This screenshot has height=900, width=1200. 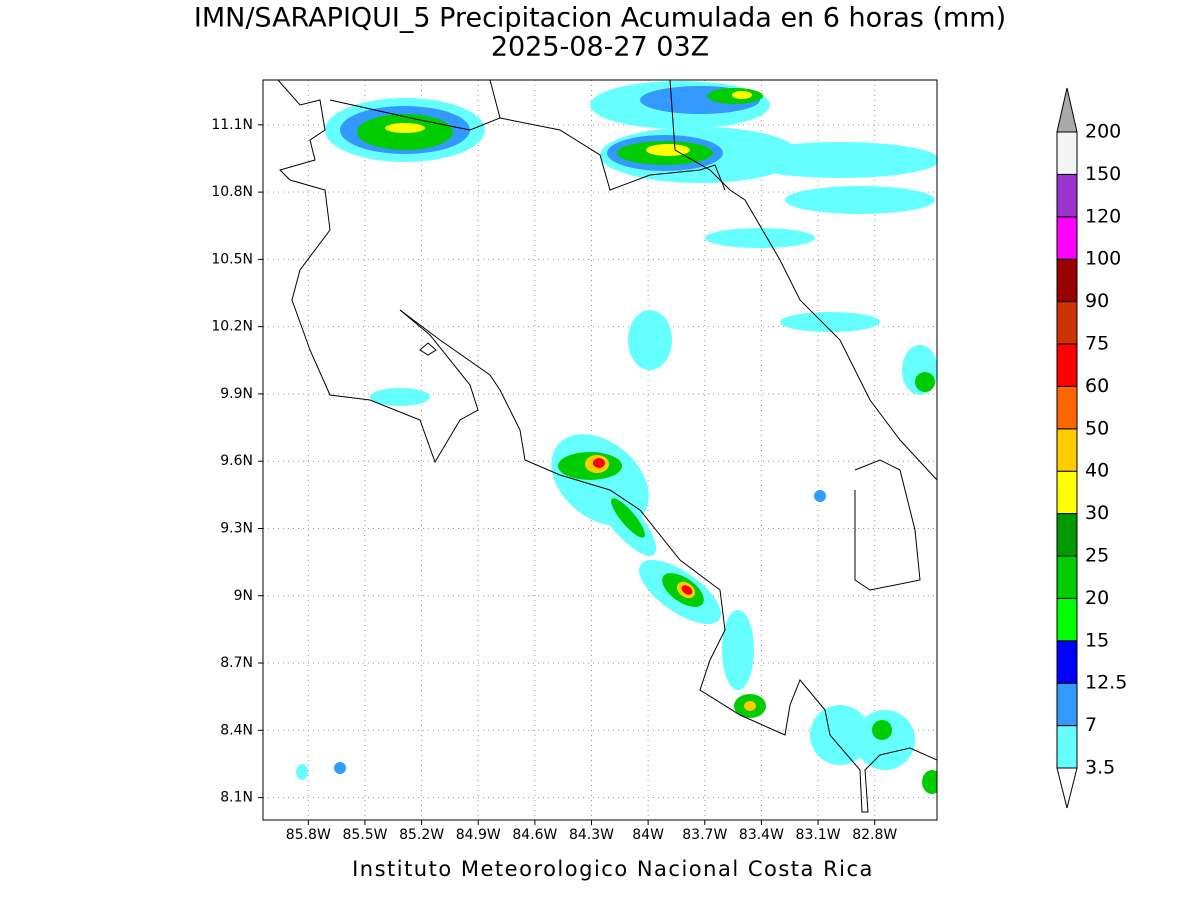 What do you see at coordinates (648, 835) in the screenshot?
I see `x-tick-label: 84W` at bounding box center [648, 835].